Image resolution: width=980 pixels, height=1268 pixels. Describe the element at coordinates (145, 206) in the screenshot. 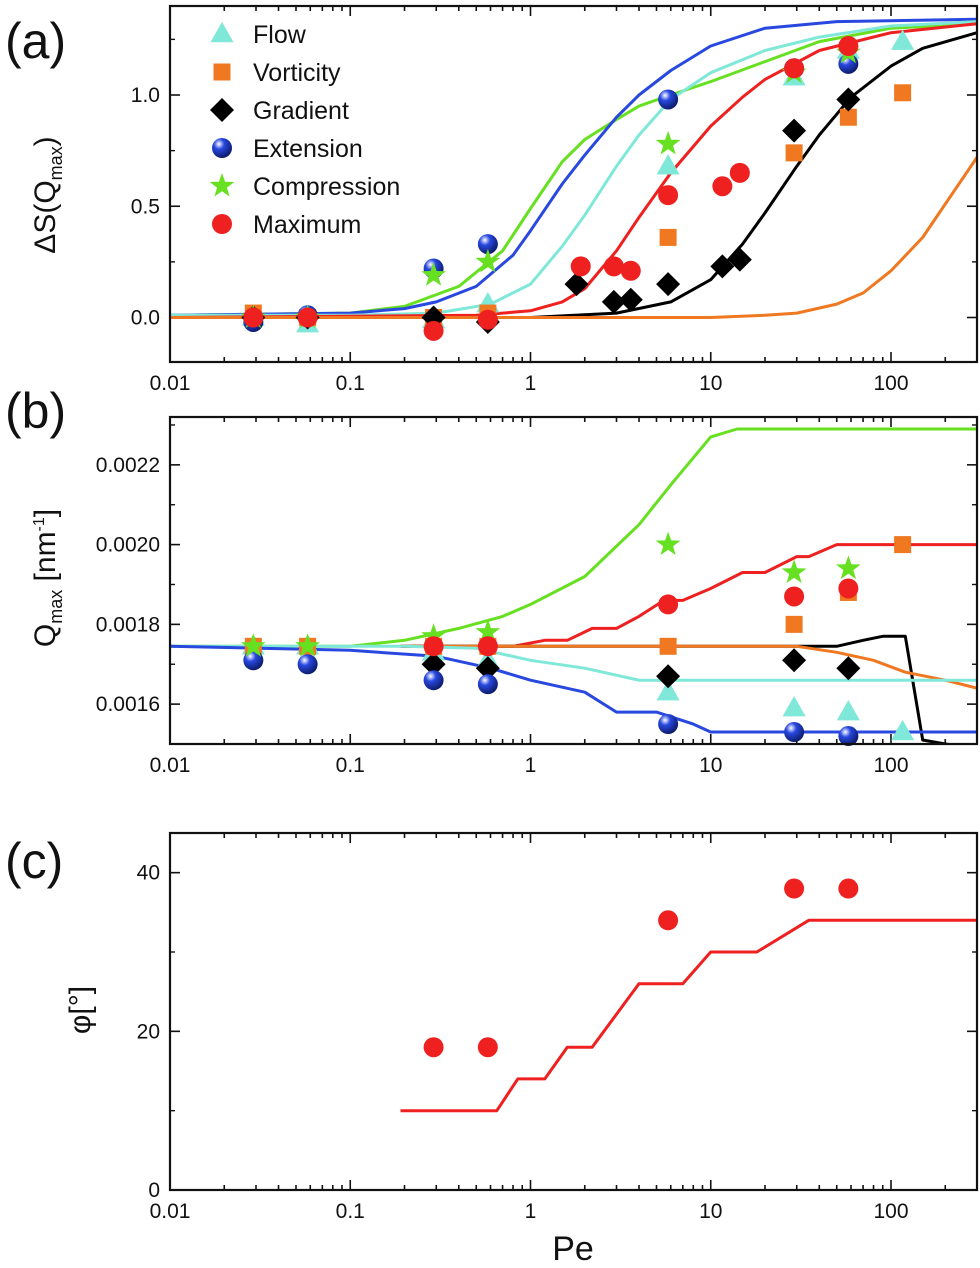

I see `y-tick-label: 0.5` at that location.